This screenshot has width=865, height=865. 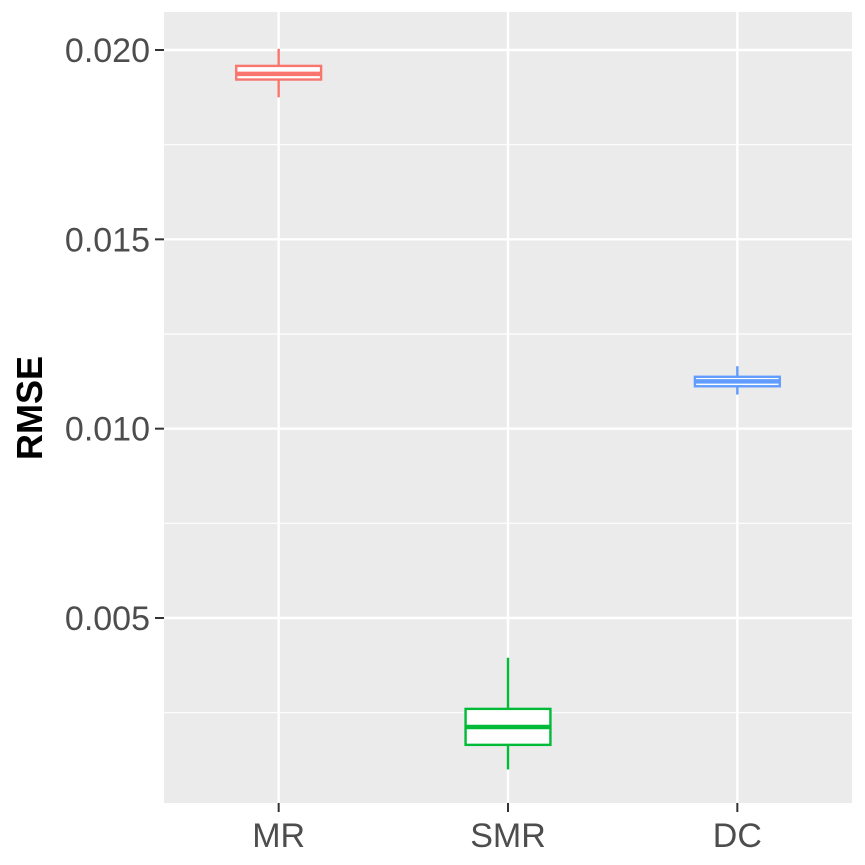 What do you see at coordinates (508, 836) in the screenshot?
I see `x-tick-label: SMR` at bounding box center [508, 836].